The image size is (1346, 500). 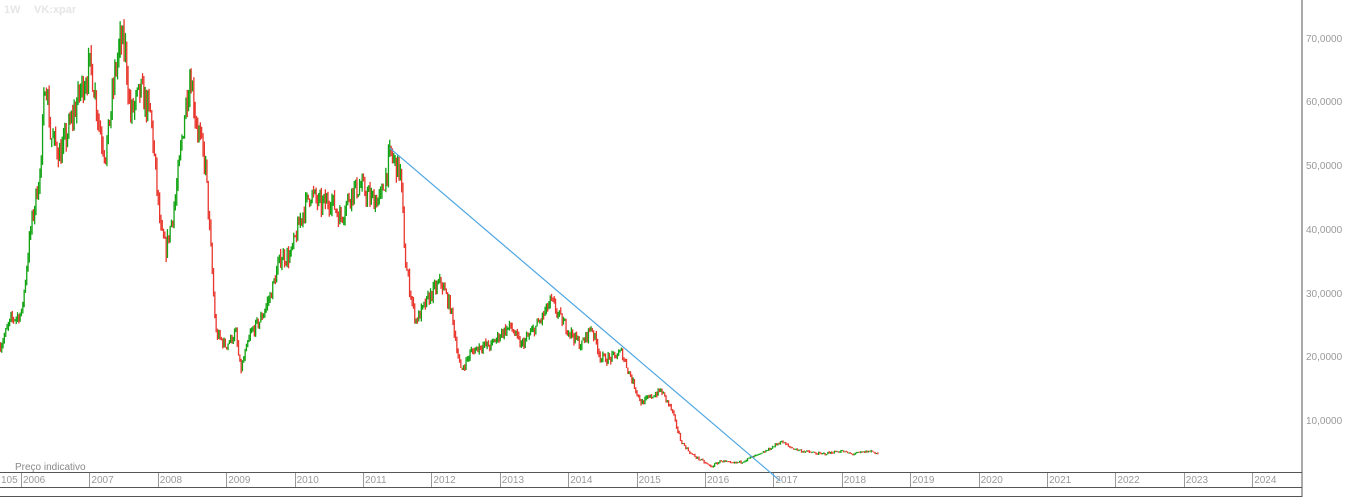 What do you see at coordinates (9, 480) in the screenshot?
I see `x-tick-label: 105` at bounding box center [9, 480].